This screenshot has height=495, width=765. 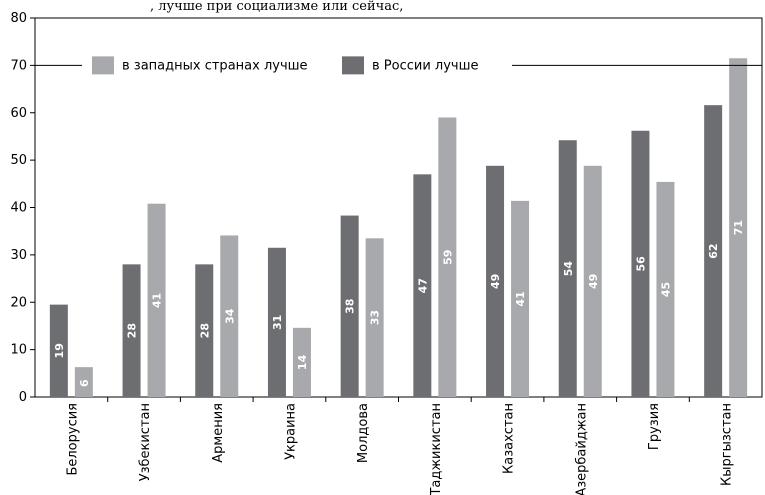 What do you see at coordinates (18, 160) in the screenshot?
I see `y-tick-label: 50` at bounding box center [18, 160].